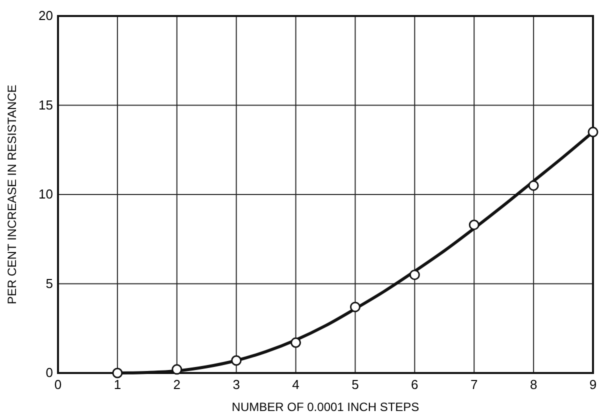 This screenshot has height=415, width=601. What do you see at coordinates (474, 384) in the screenshot?
I see `x-tick-label: 7` at bounding box center [474, 384].